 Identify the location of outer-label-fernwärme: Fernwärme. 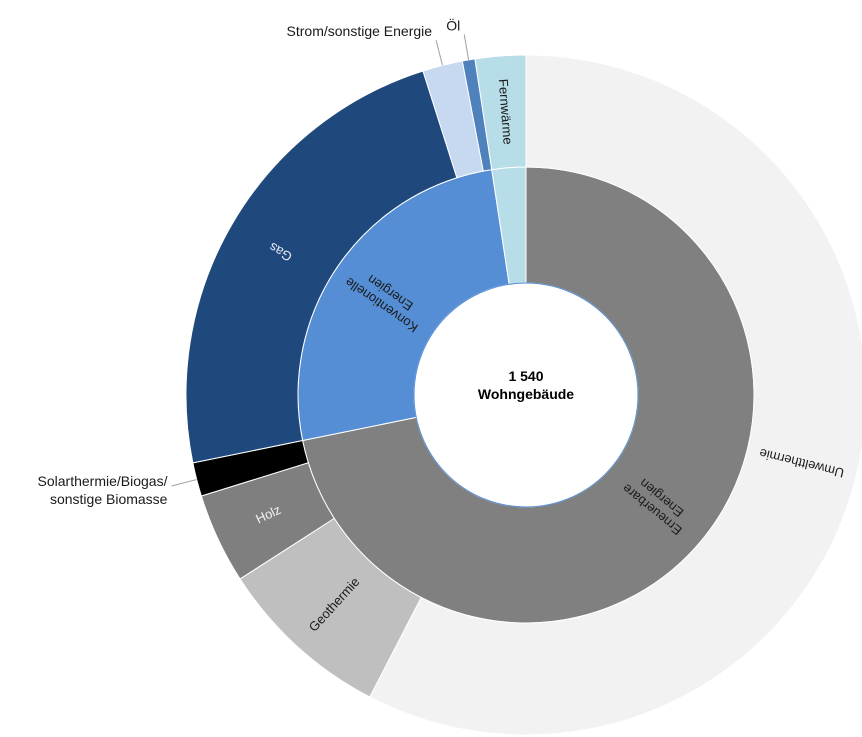
(506, 111).